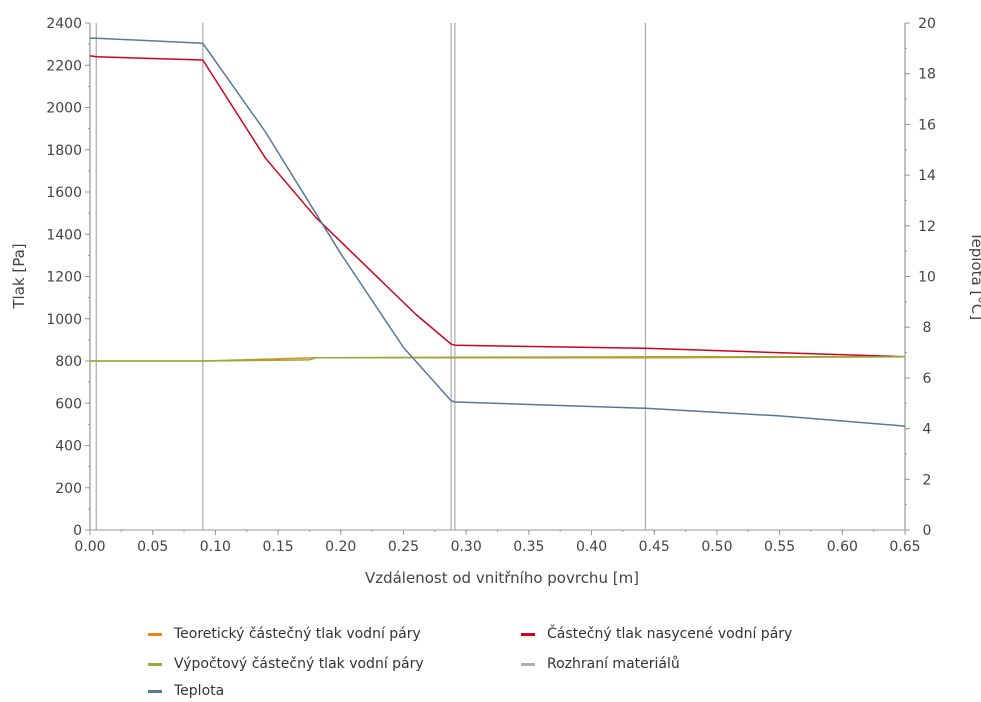  I want to click on y-left-tick-label: 2400, so click(64, 24).